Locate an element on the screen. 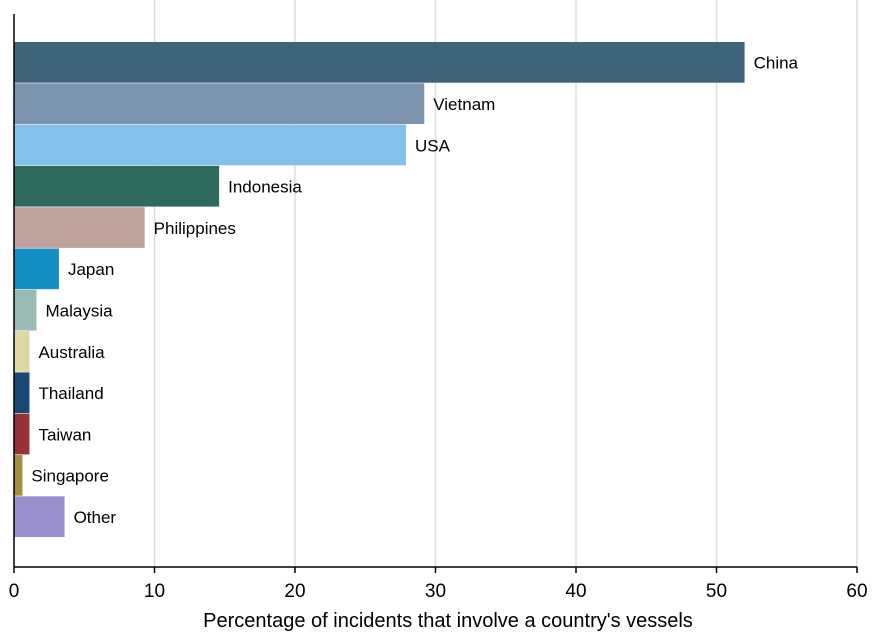 The height and width of the screenshot is (640, 872). x-tick-label: 30 is located at coordinates (435, 591).